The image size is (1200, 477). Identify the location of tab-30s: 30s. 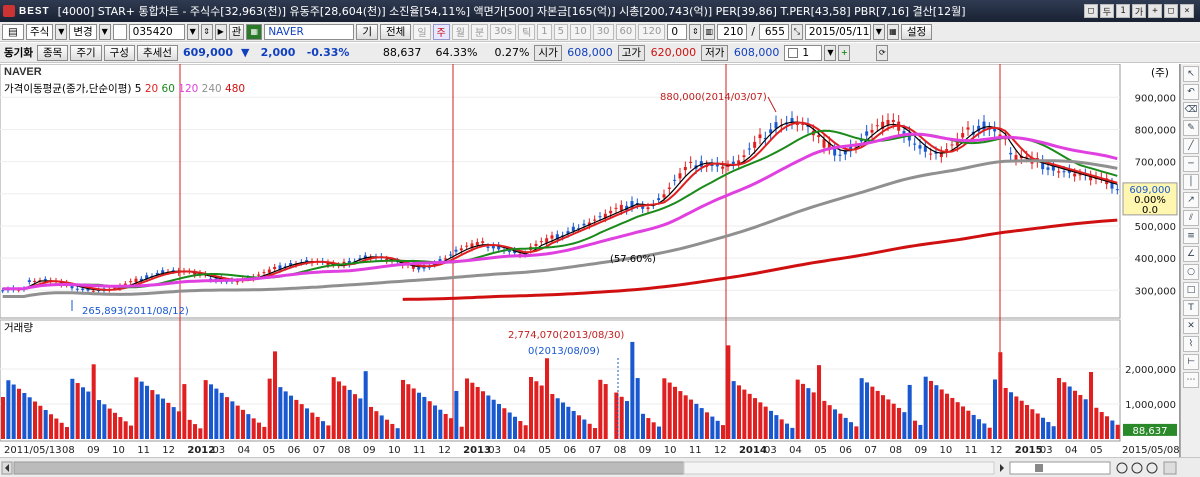
(503, 31).